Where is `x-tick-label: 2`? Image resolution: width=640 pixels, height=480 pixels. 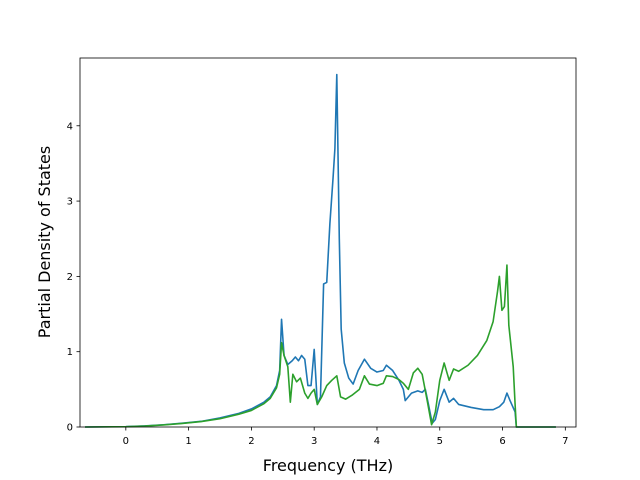
x-tick-label: 2 is located at coordinates (251, 441).